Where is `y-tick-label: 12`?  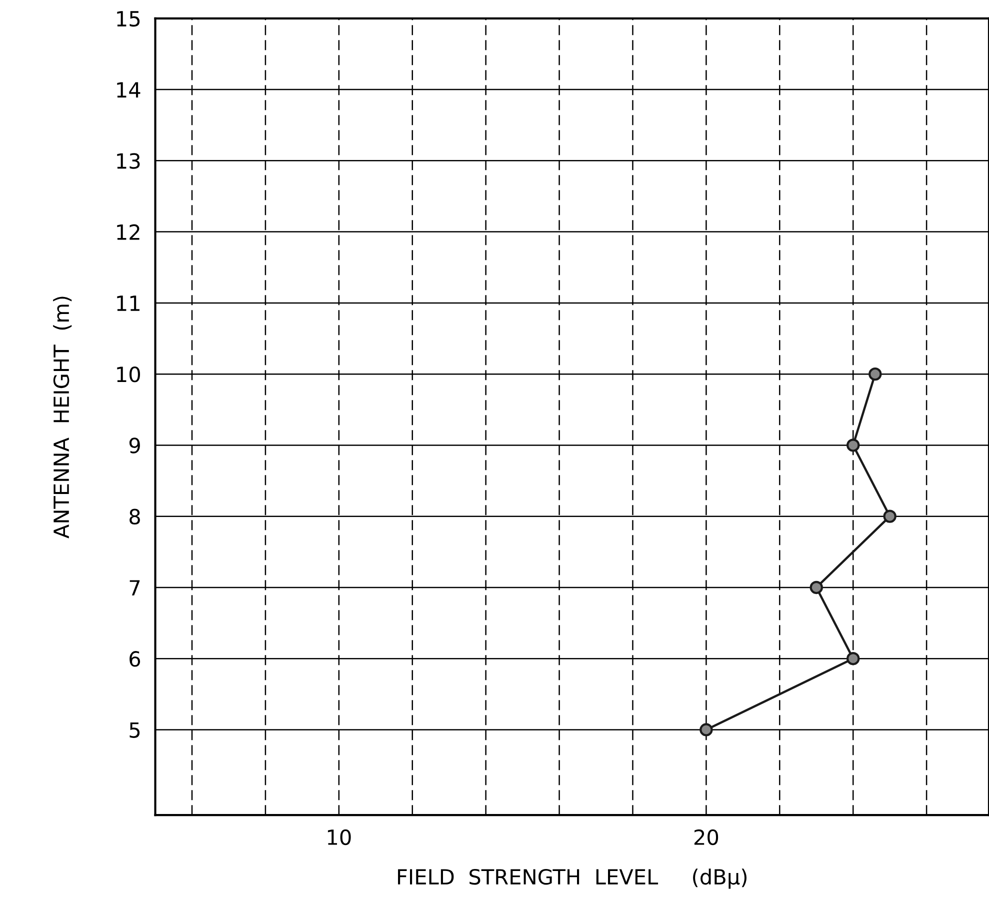 y-tick-label: 12 is located at coordinates (128, 232).